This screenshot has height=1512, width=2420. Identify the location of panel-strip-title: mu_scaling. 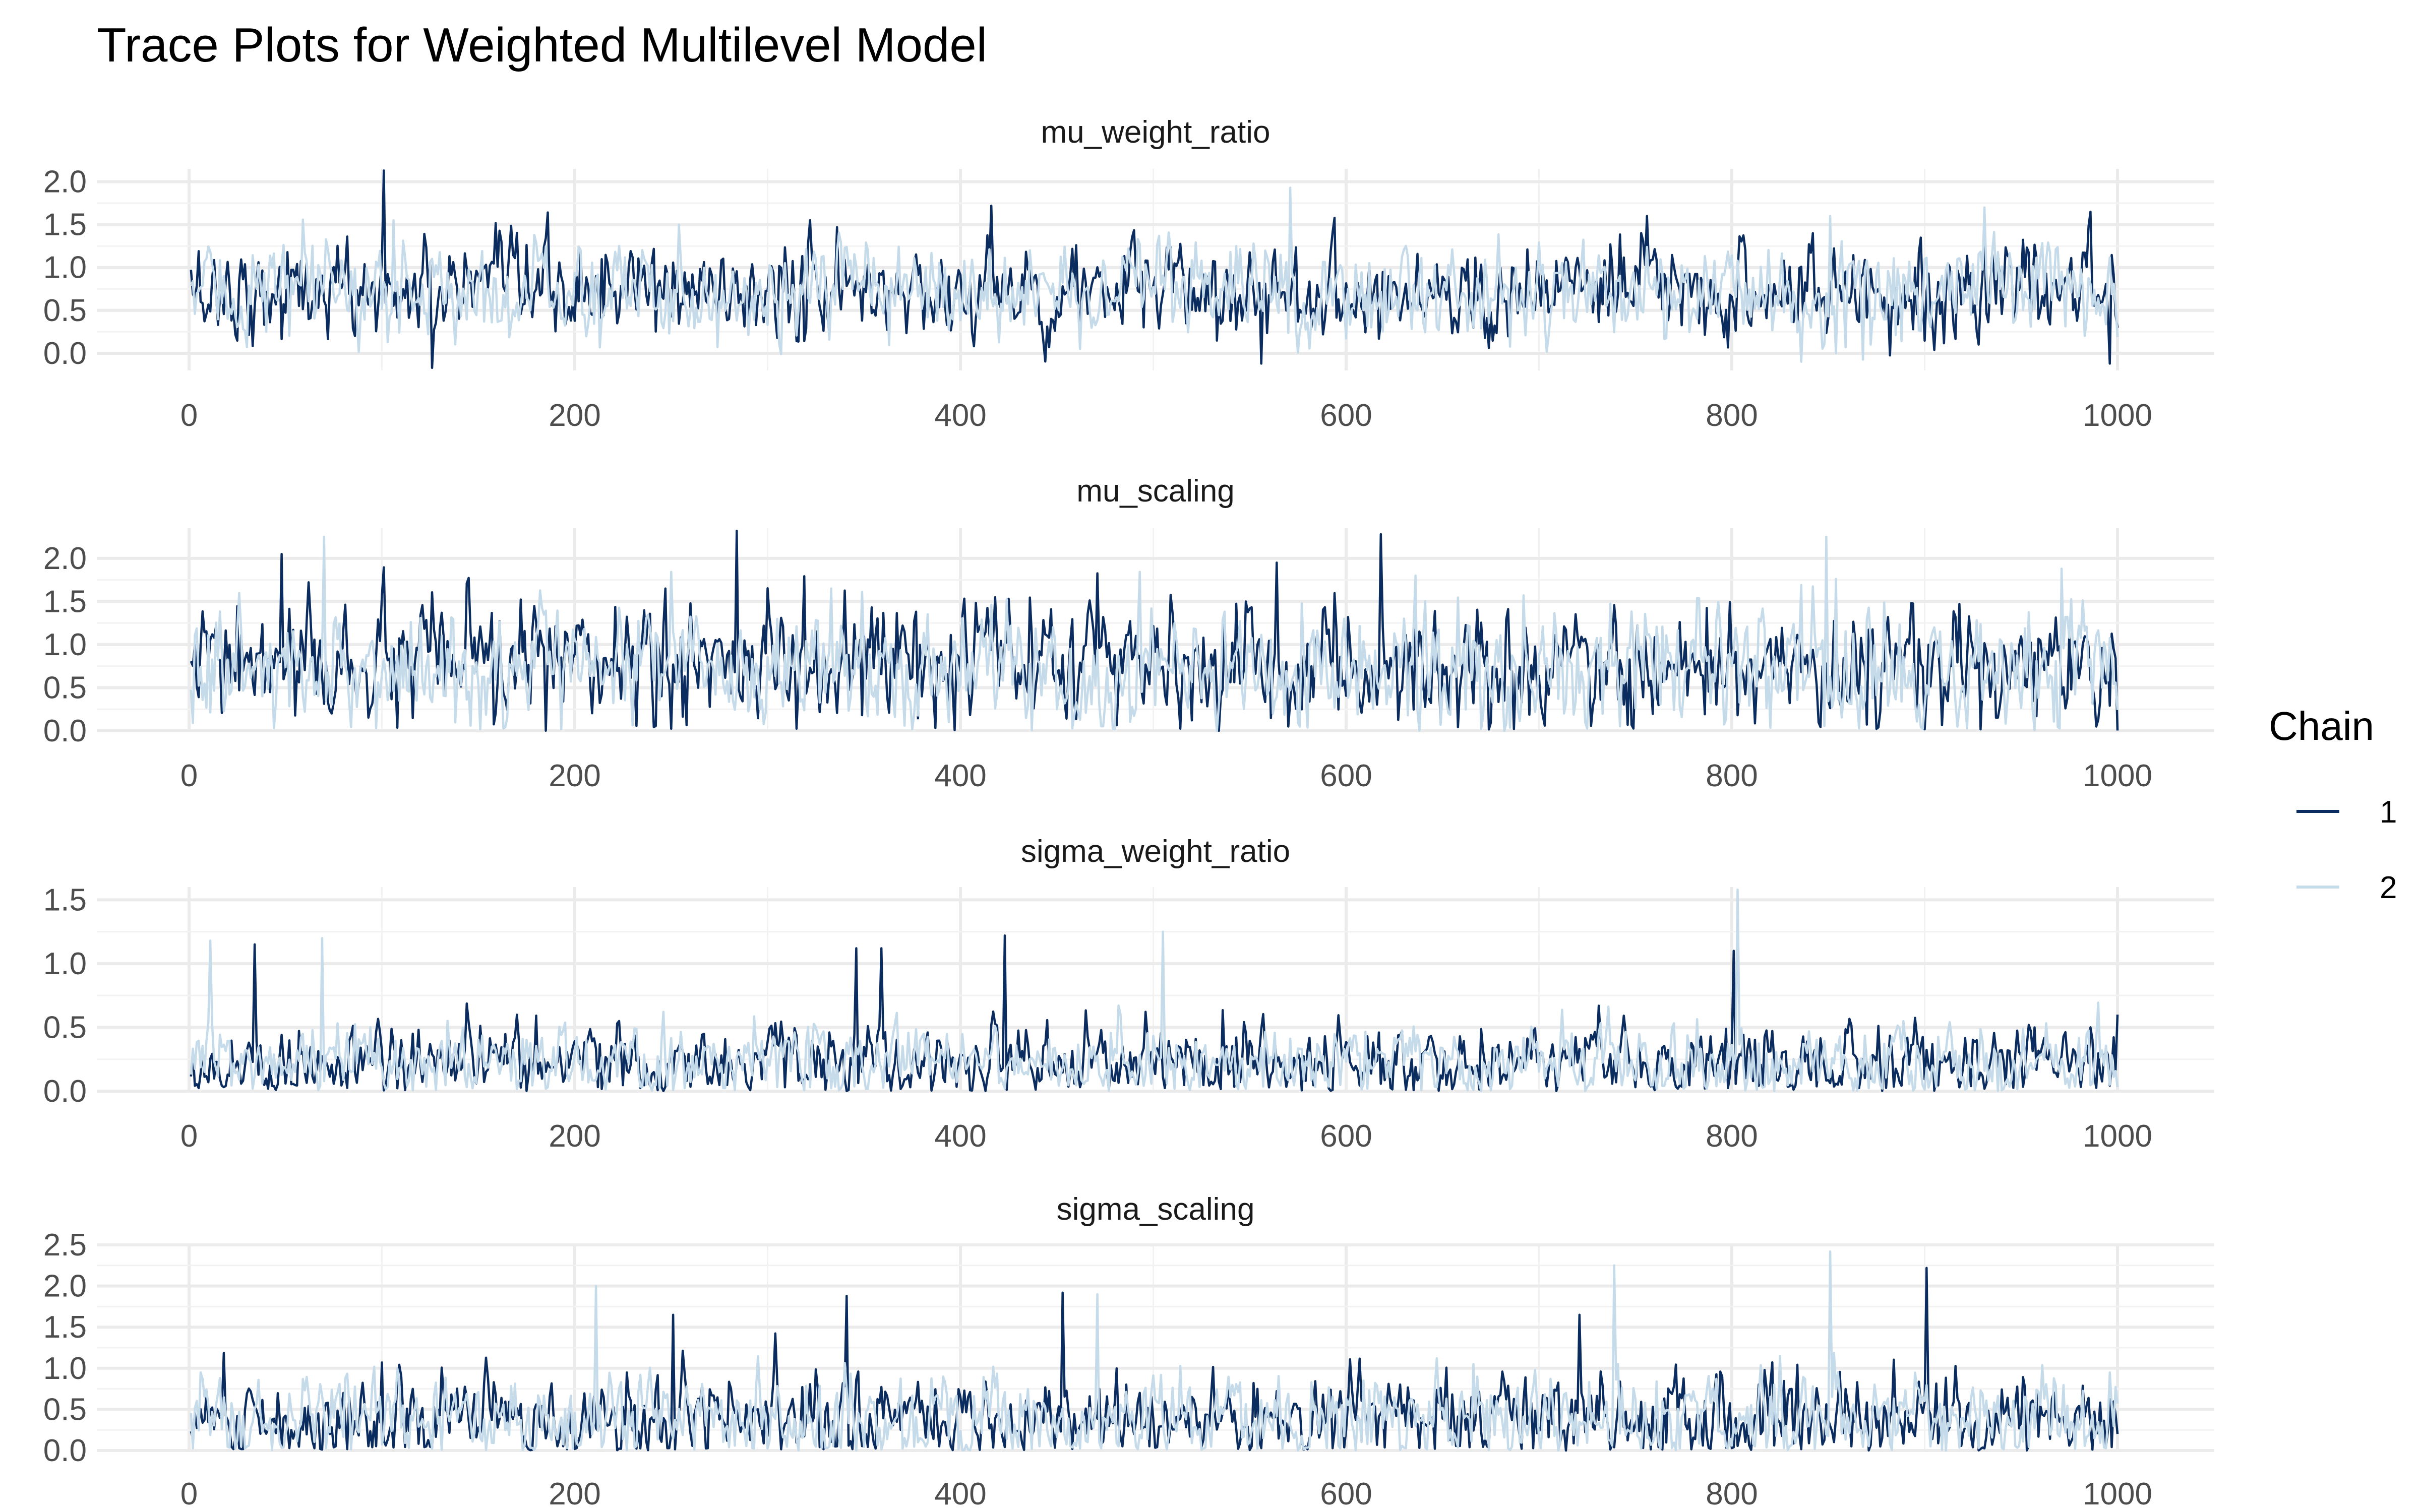
(1155, 492).